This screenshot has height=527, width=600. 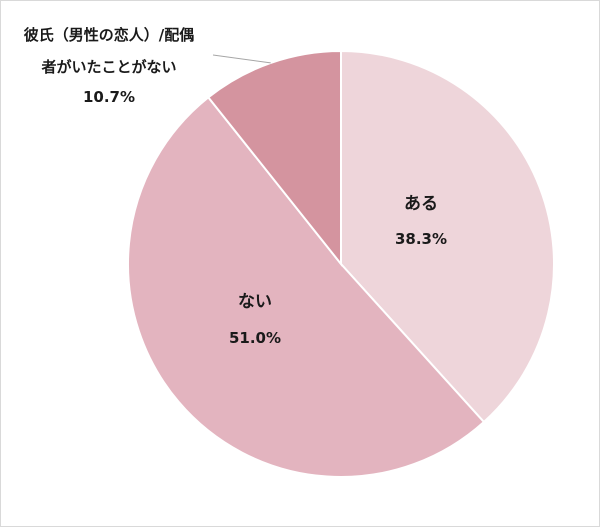 I want to click on slice-value-never: 10.7%, so click(x=109, y=97).